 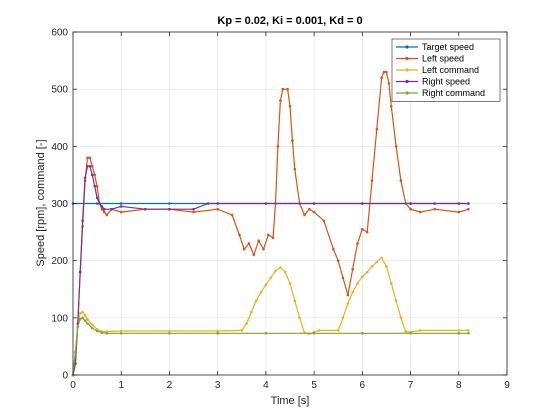 What do you see at coordinates (446, 82) in the screenshot?
I see `legend-label: Right speed` at bounding box center [446, 82].